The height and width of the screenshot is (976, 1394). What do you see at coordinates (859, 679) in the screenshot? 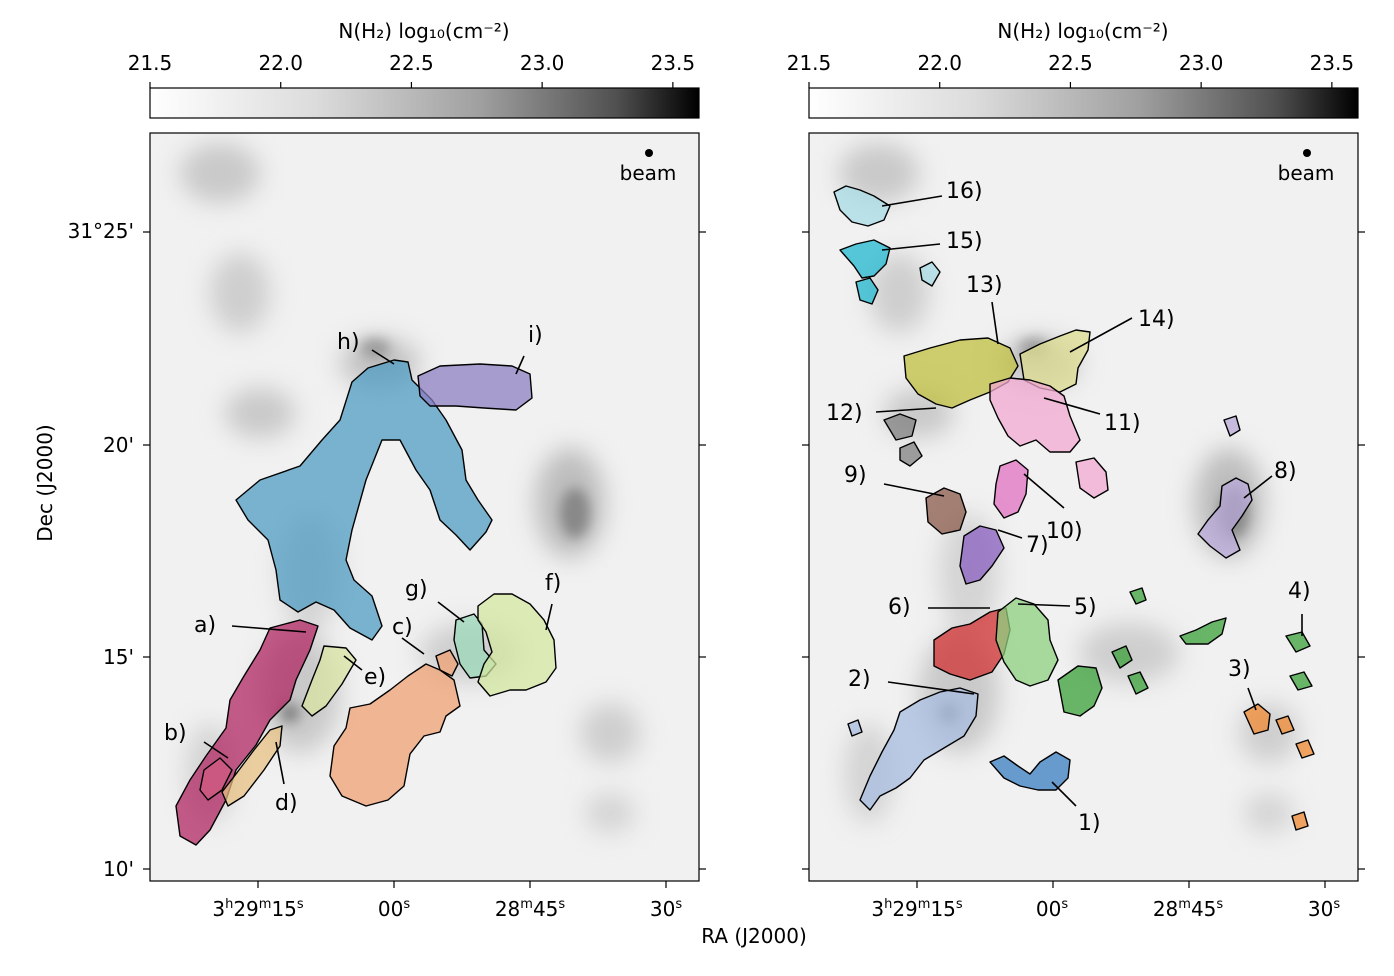
I see `label-2: 2)` at bounding box center [859, 679].